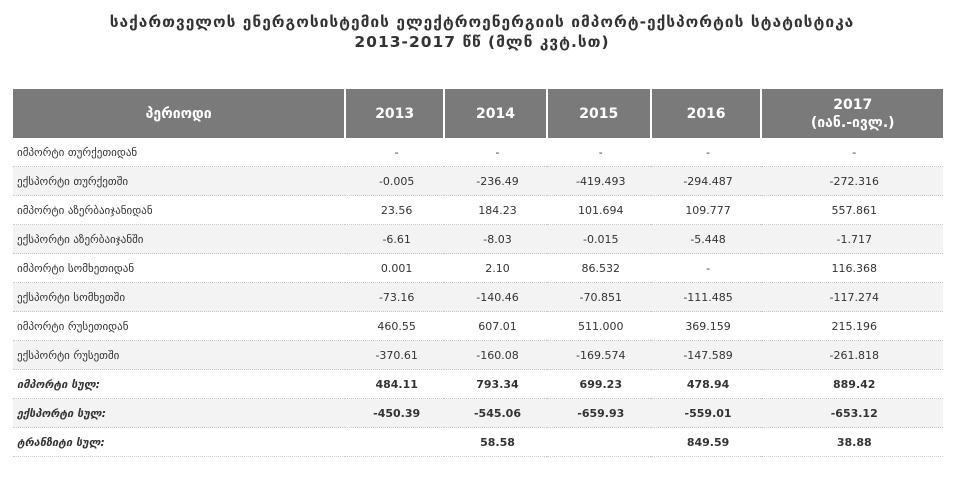 The width and height of the screenshot is (964, 481). I want to click on cell-value: -294.487, so click(706, 181).